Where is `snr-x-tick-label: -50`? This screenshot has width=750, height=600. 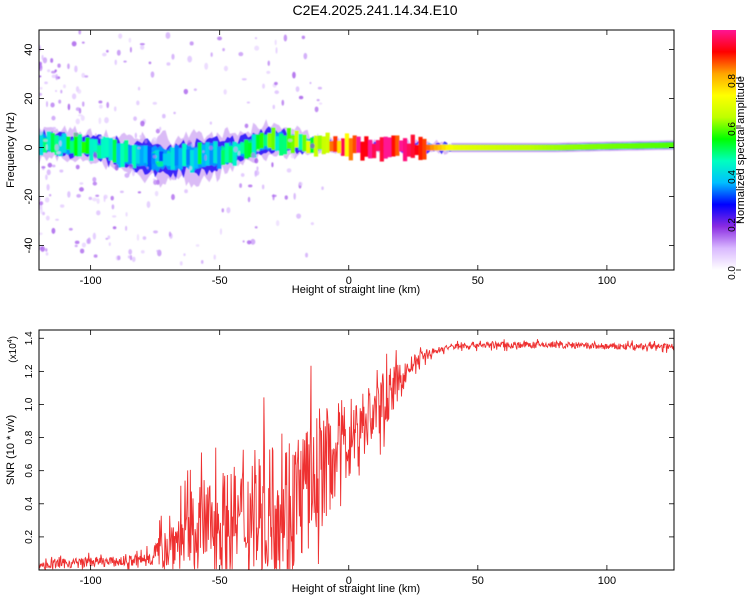 snr-x-tick-label: -50 is located at coordinates (220, 581).